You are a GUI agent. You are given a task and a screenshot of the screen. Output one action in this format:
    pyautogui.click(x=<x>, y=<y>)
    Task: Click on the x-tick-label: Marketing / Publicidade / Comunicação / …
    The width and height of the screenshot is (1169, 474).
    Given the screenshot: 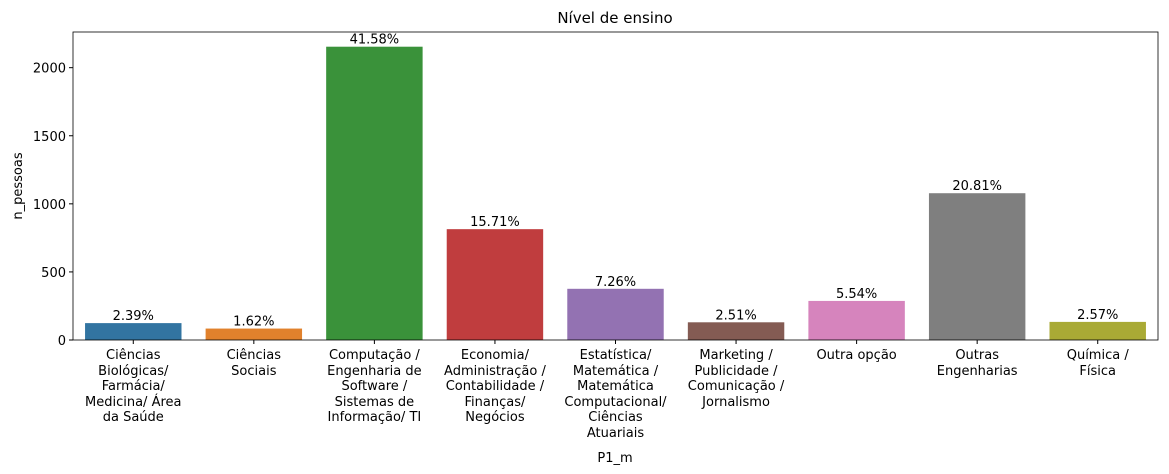 What is the action you would take?
    pyautogui.click(x=736, y=379)
    